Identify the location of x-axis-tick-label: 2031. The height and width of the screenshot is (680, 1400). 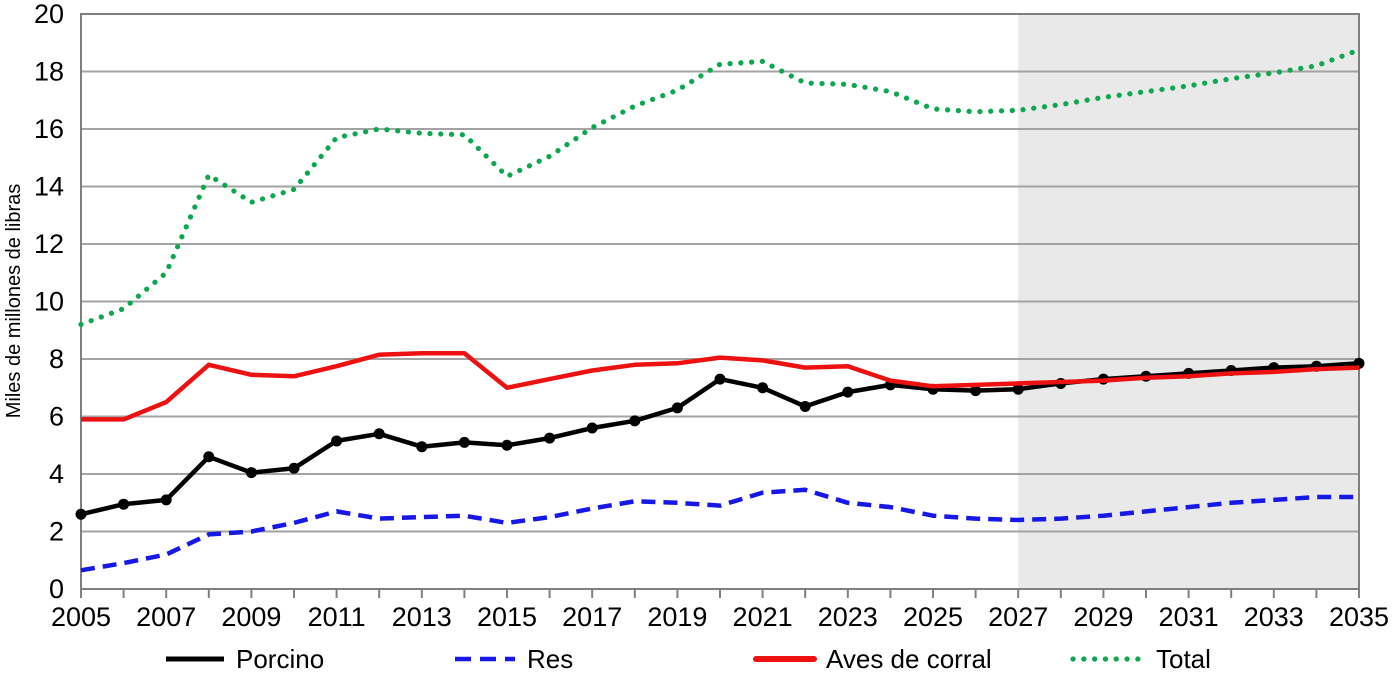
(1189, 617).